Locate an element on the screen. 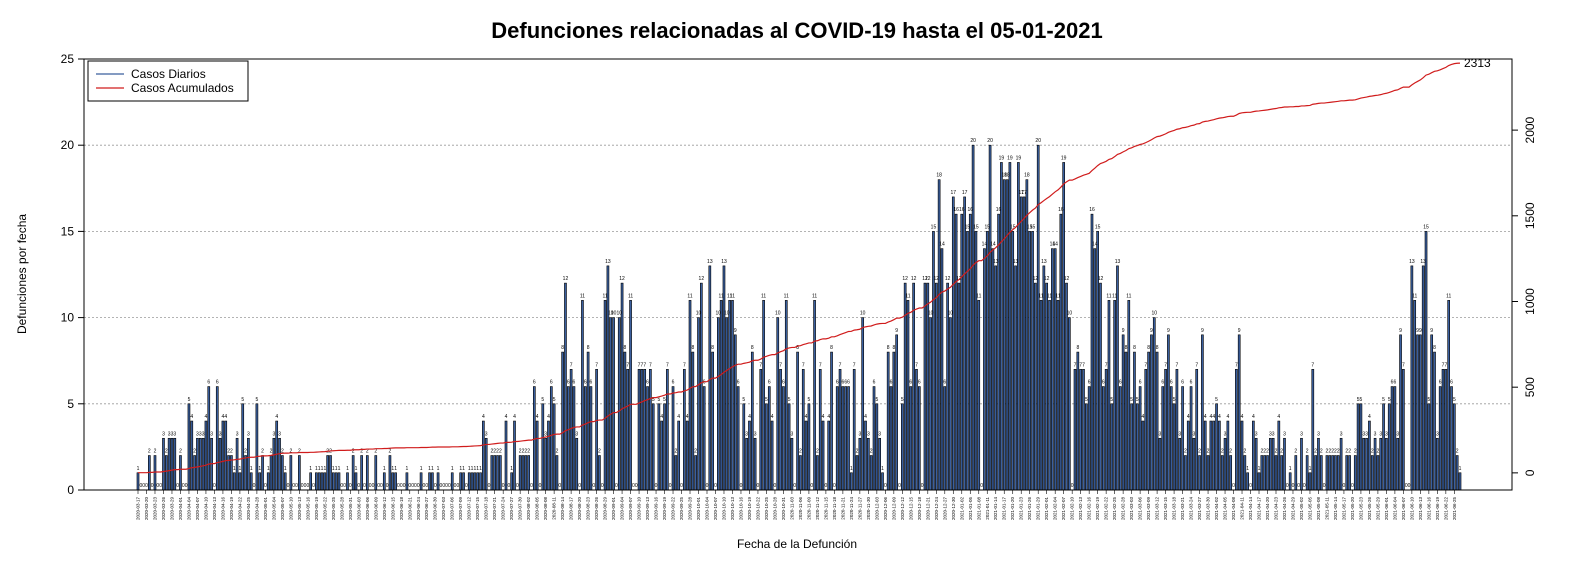 The height and width of the screenshot is (573, 1584). x-tick-label: 2020-06-12 is located at coordinates (384, 509).